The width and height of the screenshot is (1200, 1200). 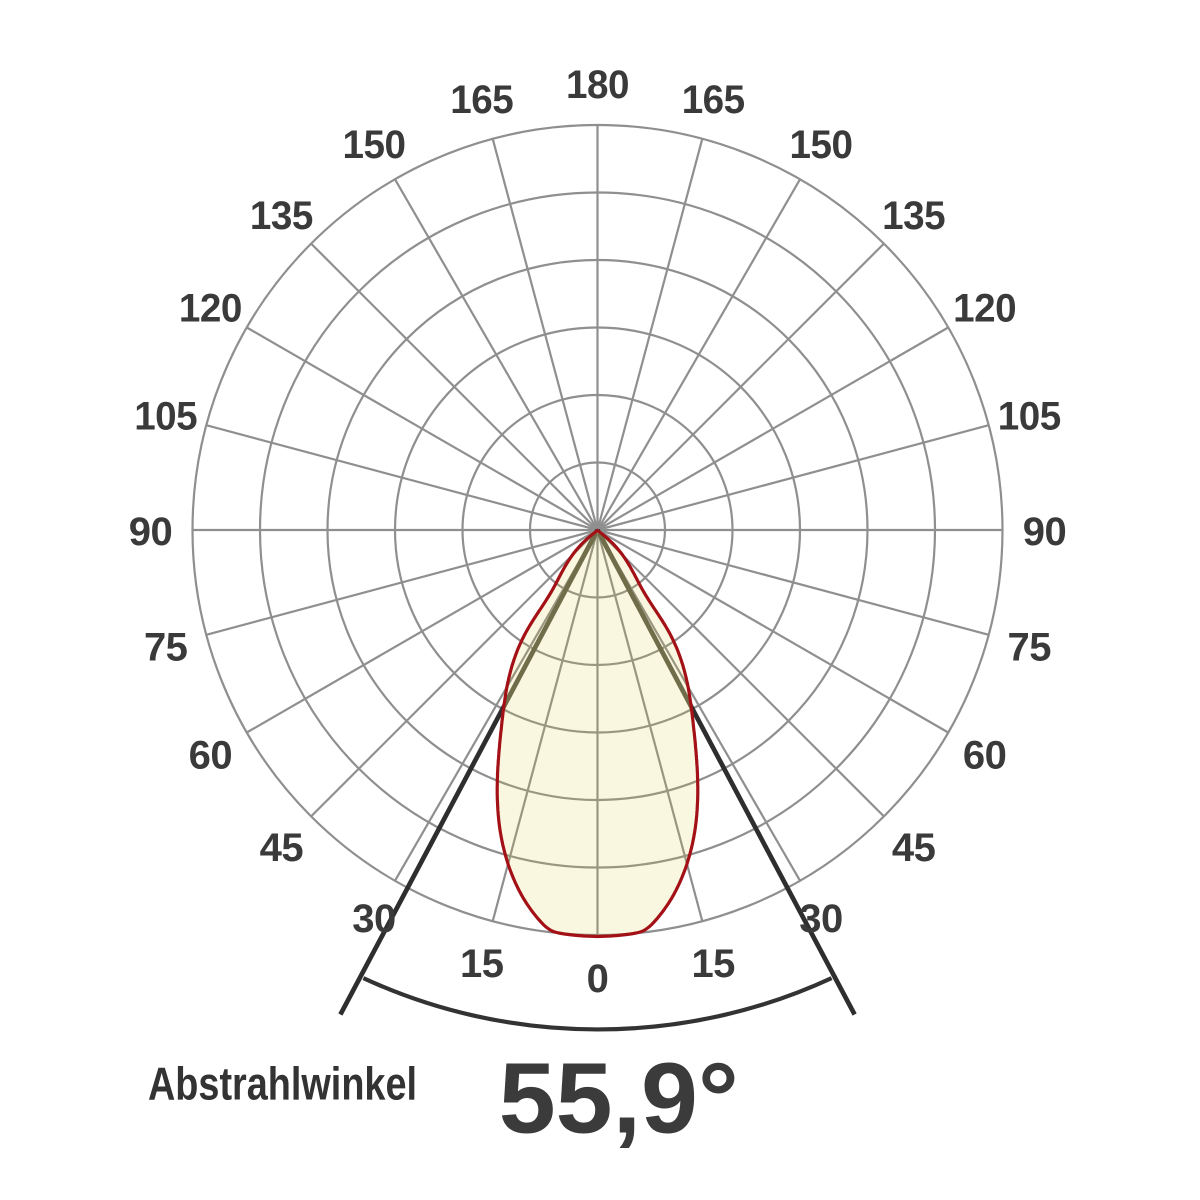 What do you see at coordinates (282, 1084) in the screenshot?
I see `svg-text: Abstrahlwinkel` at bounding box center [282, 1084].